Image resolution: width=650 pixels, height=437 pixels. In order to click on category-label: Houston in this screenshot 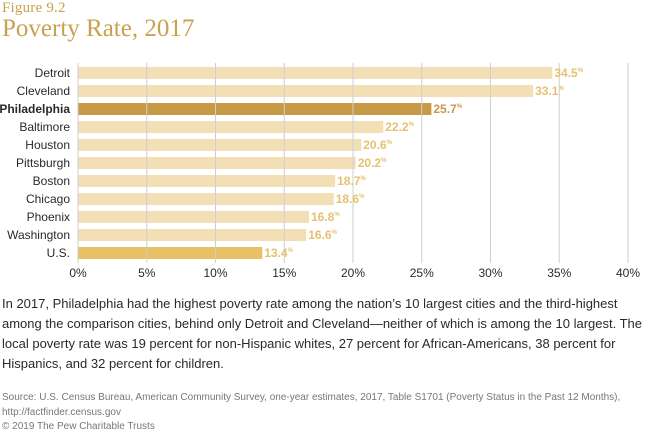, I will do `click(47, 145)`.